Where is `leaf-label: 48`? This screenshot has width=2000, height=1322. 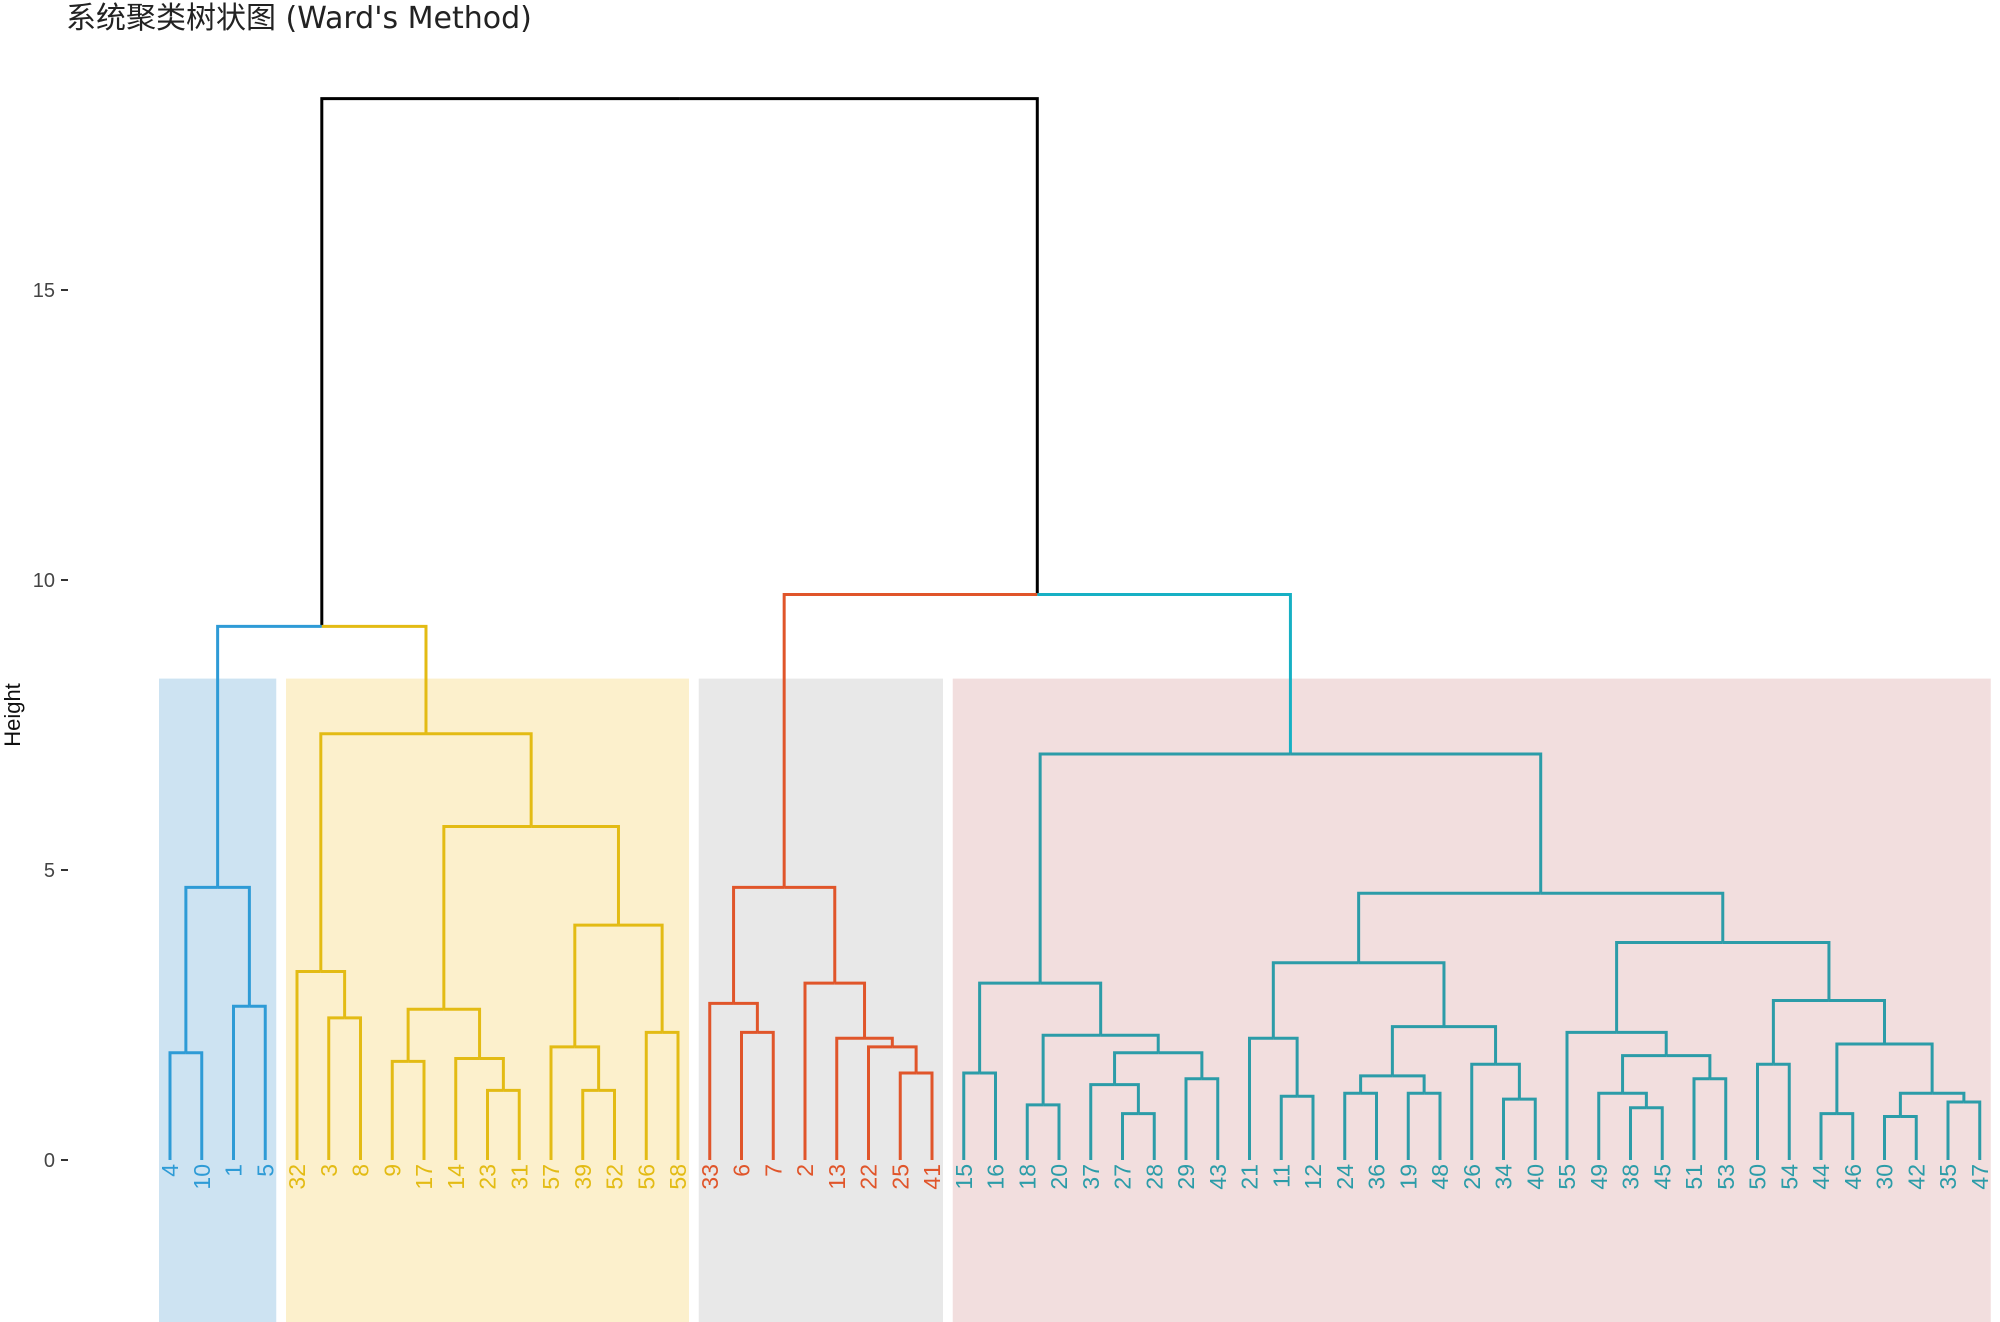
leaf-label: 48 is located at coordinates (1440, 1177).